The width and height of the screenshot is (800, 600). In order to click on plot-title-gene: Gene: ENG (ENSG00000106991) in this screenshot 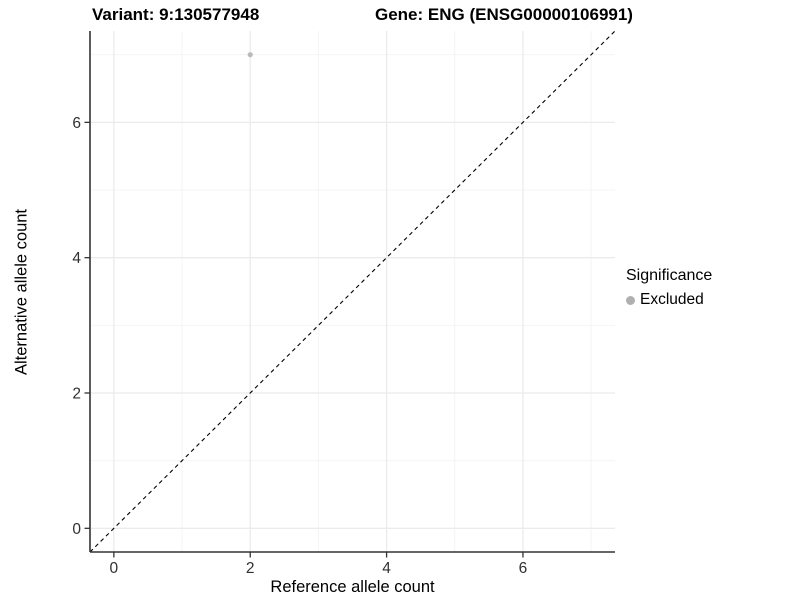, I will do `click(504, 14)`.